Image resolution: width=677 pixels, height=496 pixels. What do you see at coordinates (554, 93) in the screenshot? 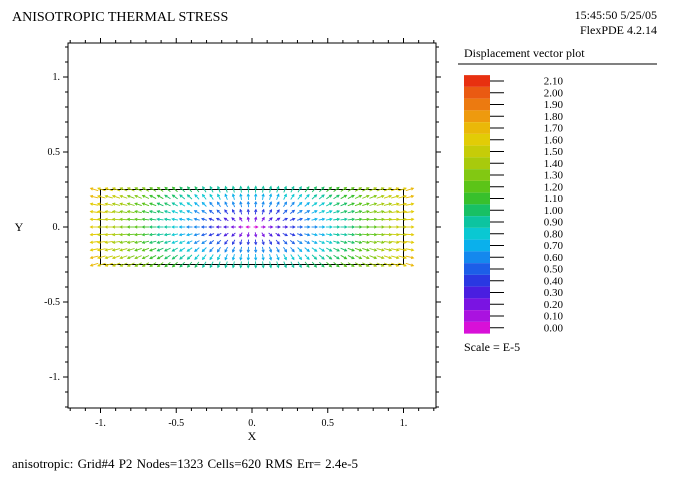
I see `legend-level-label: 2.00` at bounding box center [554, 93].